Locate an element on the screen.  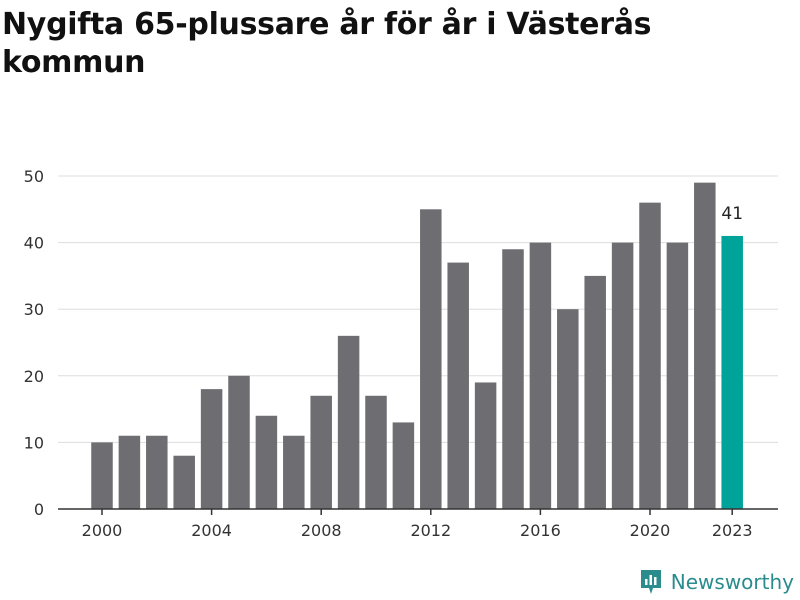
x-tick-label: 2016 is located at coordinates (540, 530).